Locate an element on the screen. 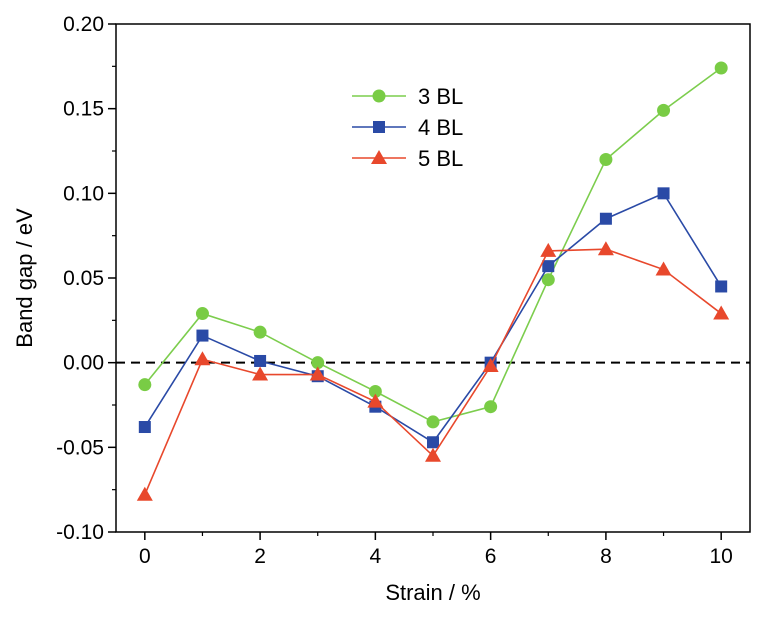  y-tick-label: 0.05 is located at coordinates (83, 278).